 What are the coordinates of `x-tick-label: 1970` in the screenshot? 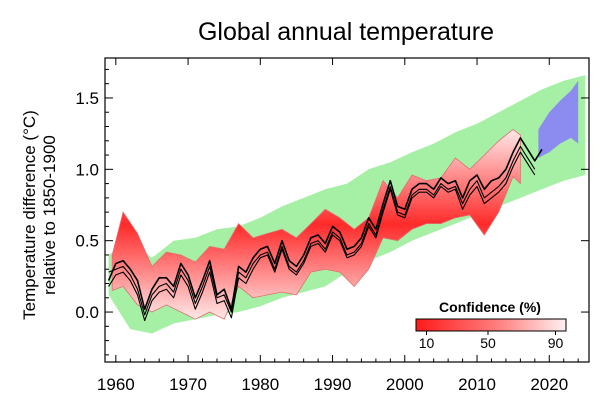 It's located at (188, 384).